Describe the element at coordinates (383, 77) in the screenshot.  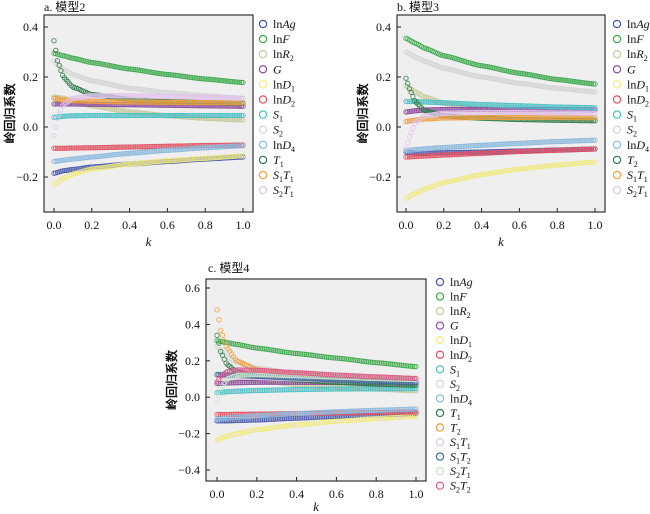
I see `y-tick-label: 0.2` at that location.